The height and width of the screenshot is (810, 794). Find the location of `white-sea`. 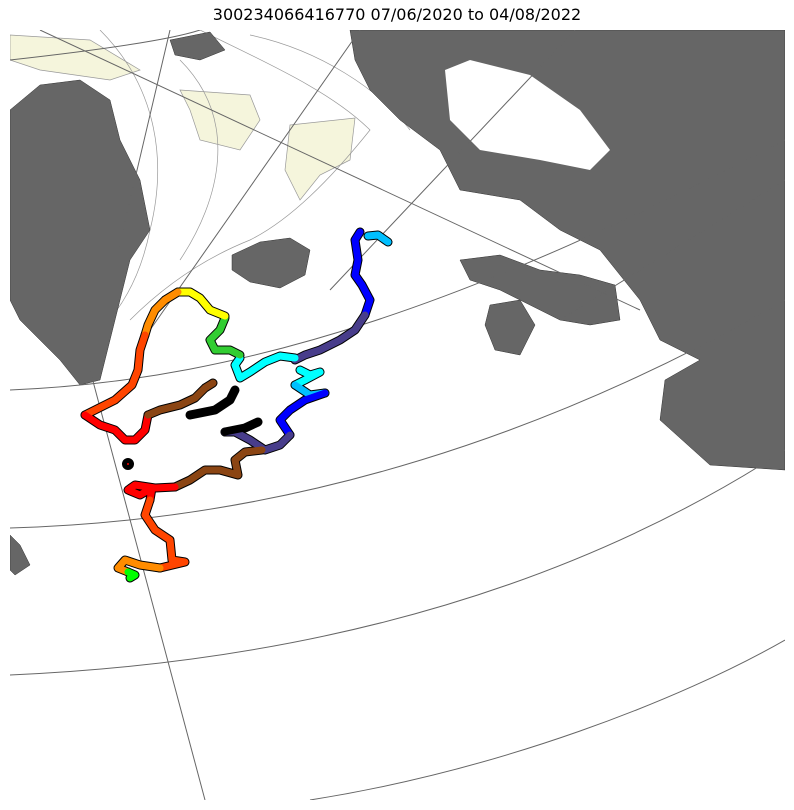

white-sea is located at coordinates (527, 115).